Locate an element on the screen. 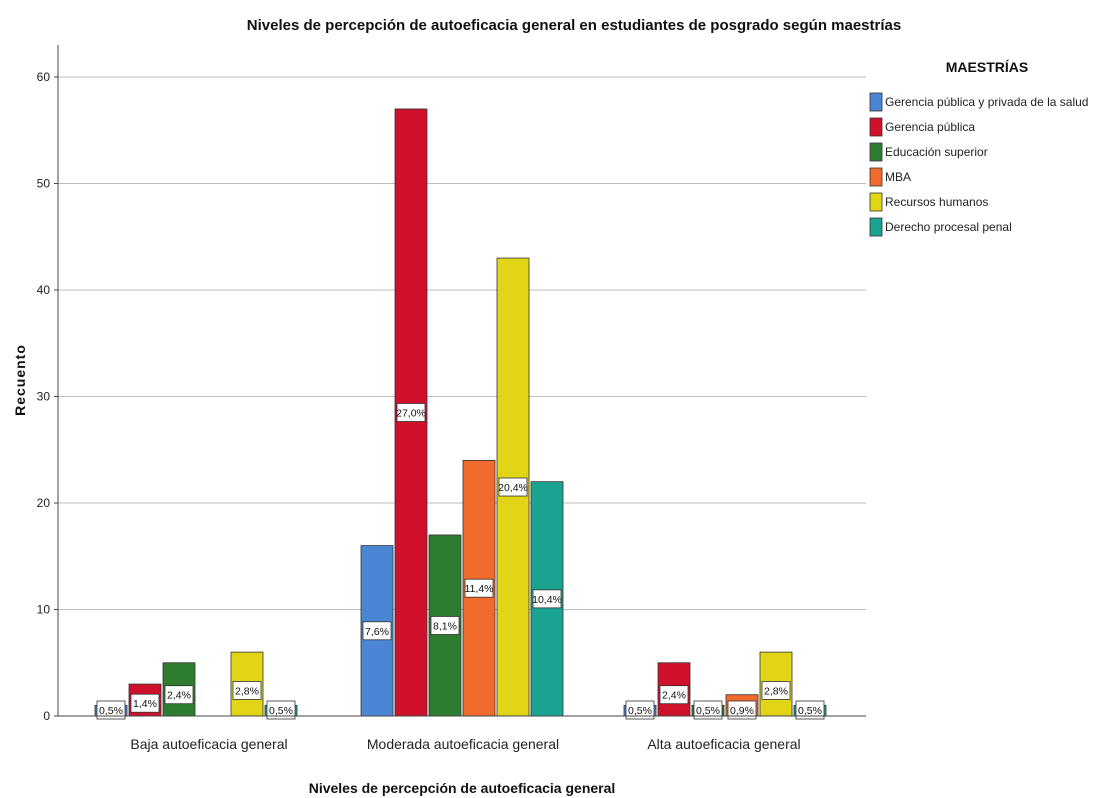 This screenshot has width=1106, height=798. y-tick-label: 20 is located at coordinates (44, 503).